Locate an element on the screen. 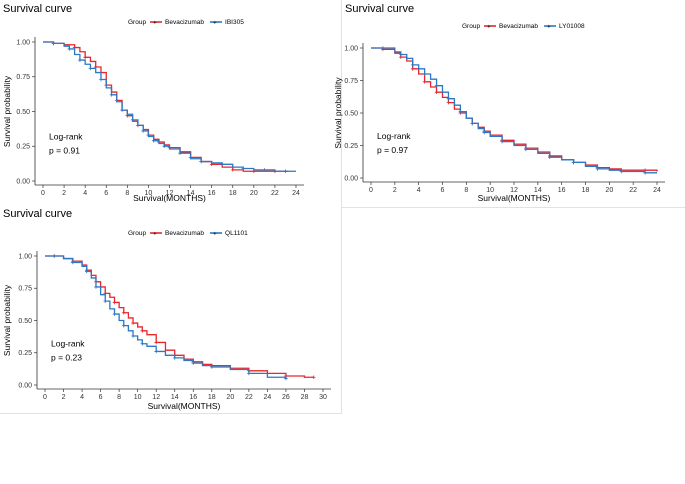 This screenshot has height=484, width=685. x-tick-label: 10 is located at coordinates (149, 193).